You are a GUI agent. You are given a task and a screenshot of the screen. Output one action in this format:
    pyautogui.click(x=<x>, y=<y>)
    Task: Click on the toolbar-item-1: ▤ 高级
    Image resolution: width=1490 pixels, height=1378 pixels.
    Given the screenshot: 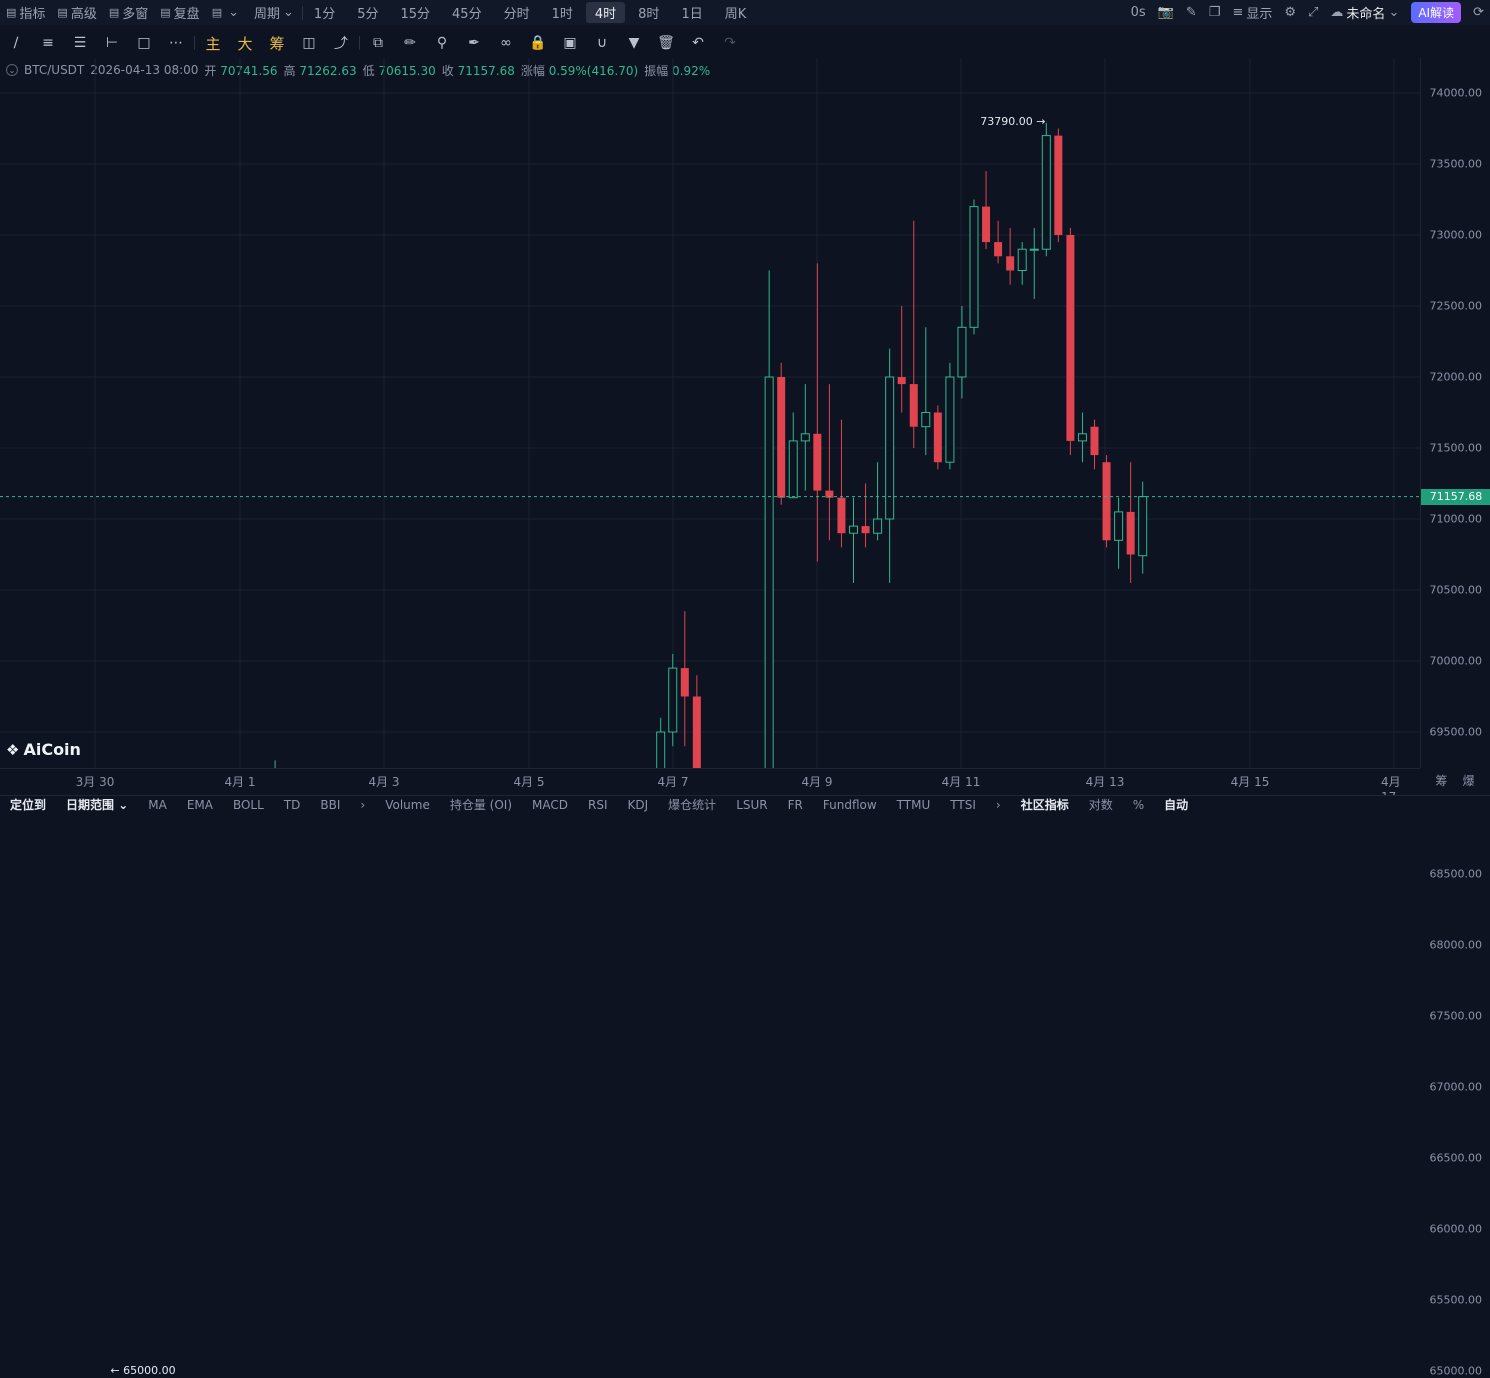 What is the action you would take?
    pyautogui.click(x=76, y=12)
    